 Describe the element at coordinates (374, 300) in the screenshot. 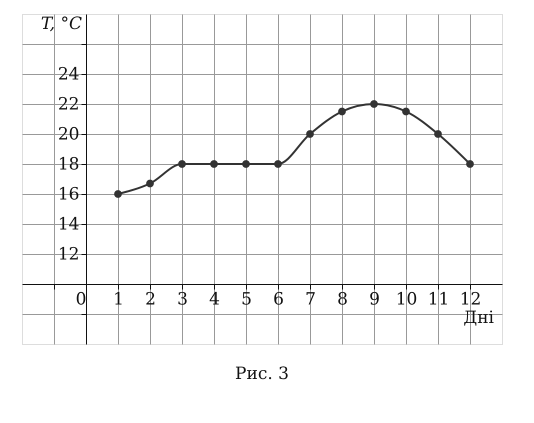

I see `x-tick-label: 9` at that location.